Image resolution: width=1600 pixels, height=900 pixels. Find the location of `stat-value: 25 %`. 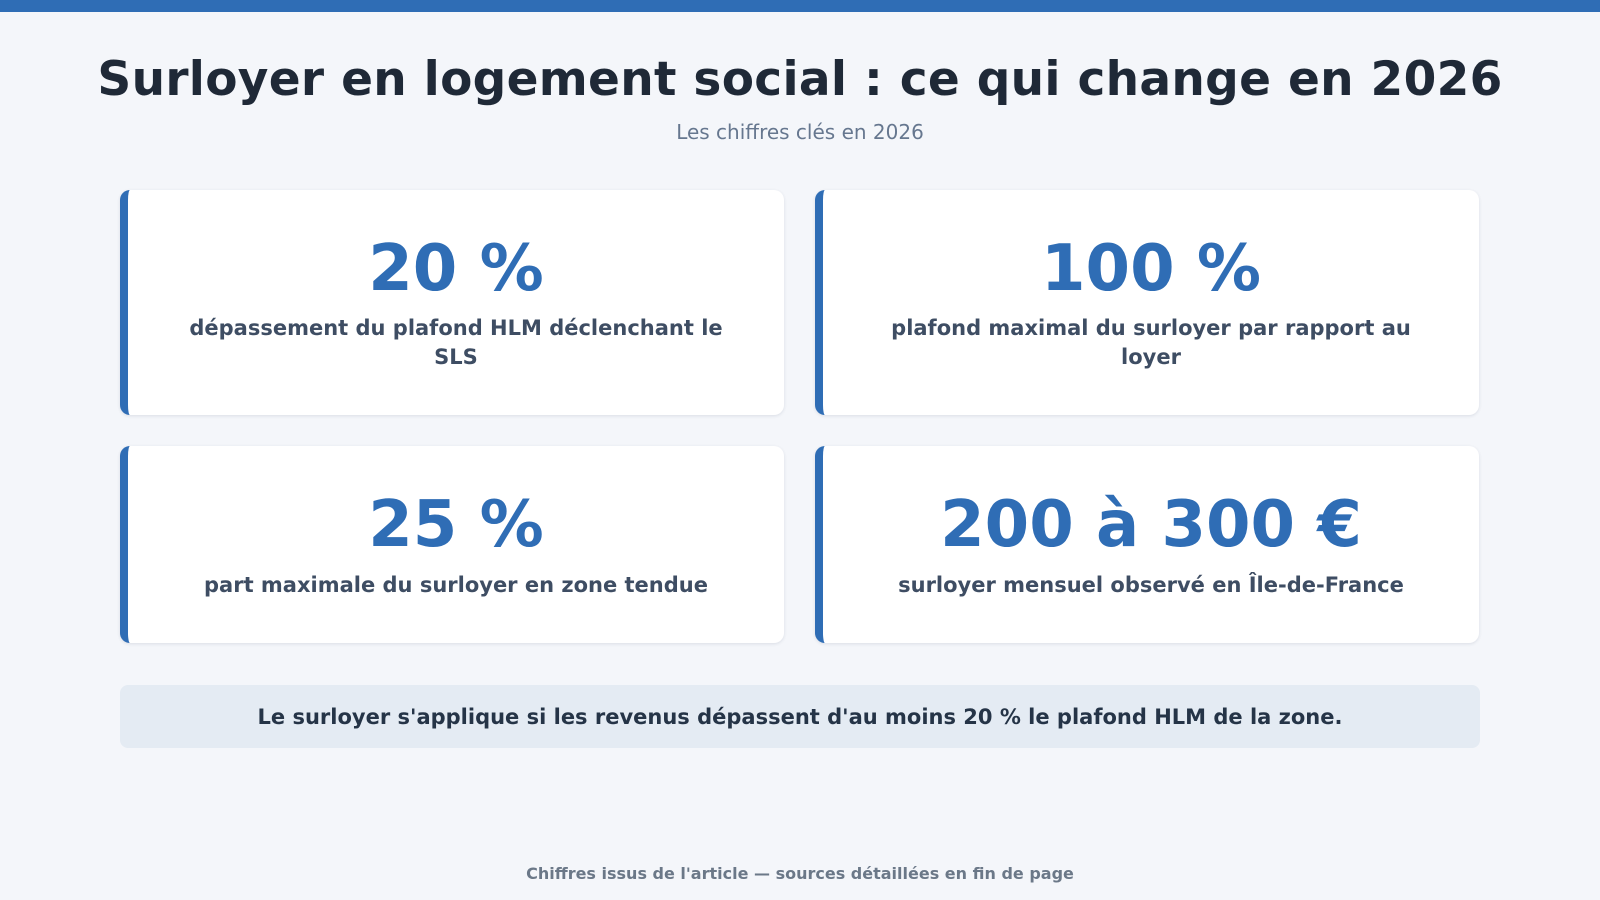

stat-value: 25 % is located at coordinates (456, 525).